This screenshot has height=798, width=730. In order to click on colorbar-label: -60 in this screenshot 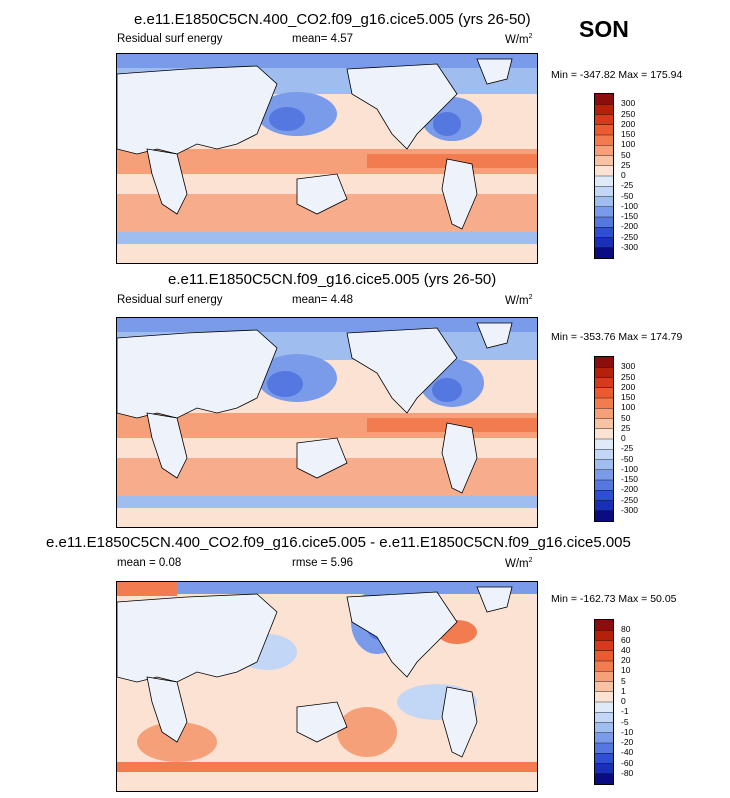, I will do `click(627, 762)`.